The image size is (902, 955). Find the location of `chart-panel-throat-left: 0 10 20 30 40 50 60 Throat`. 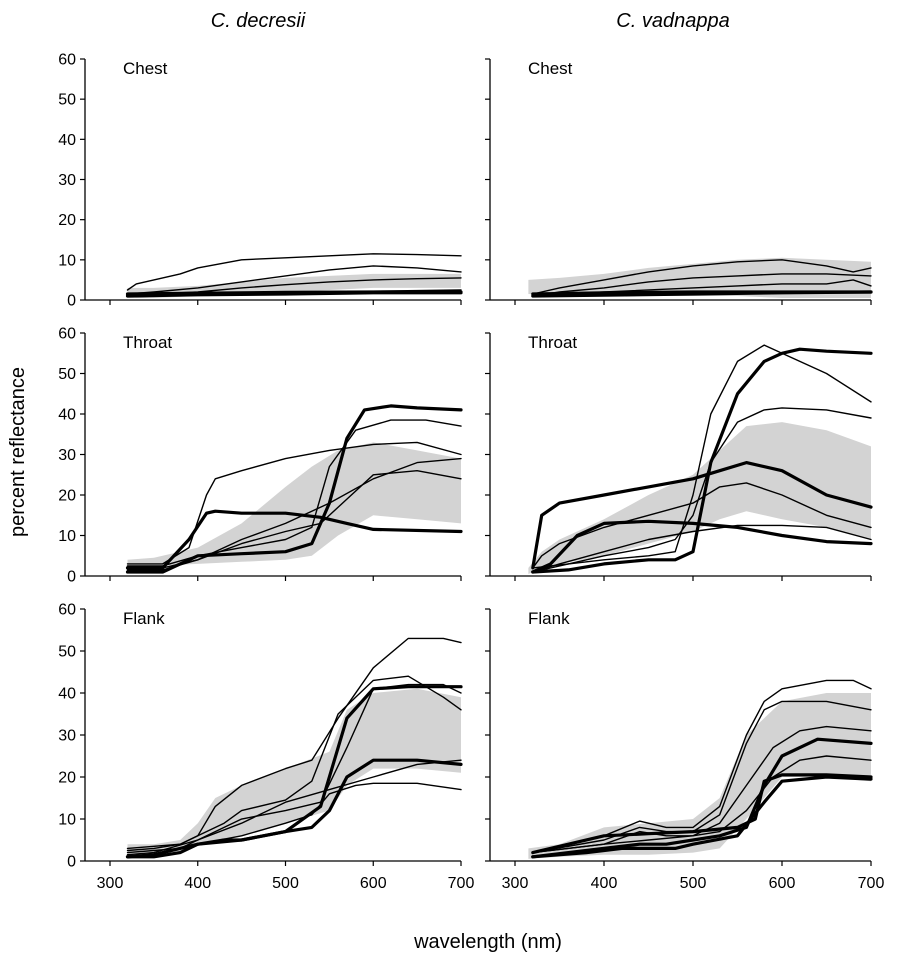

chart-panel-throat-left: 0 10 20 30 40 50 60 Throat is located at coordinates (260, 456).